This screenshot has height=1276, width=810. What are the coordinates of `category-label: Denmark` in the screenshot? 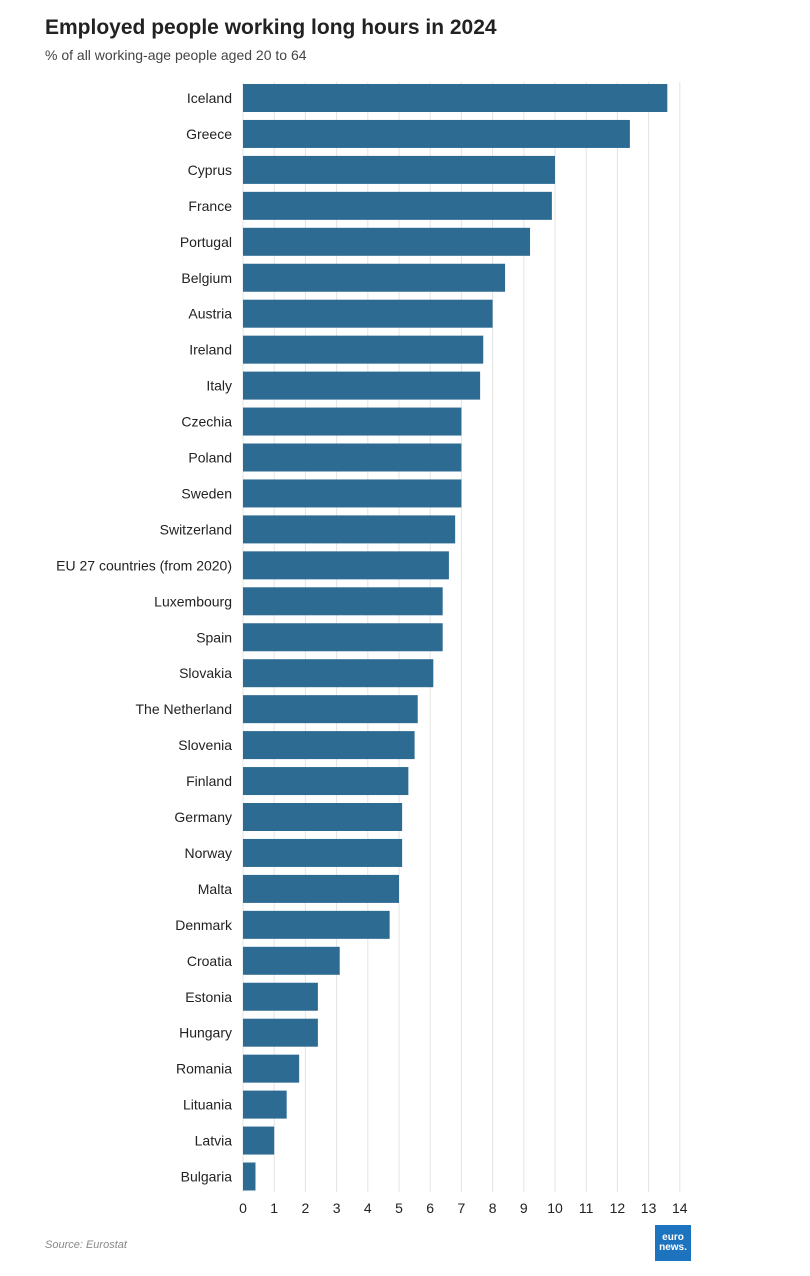 It's located at (204, 925).